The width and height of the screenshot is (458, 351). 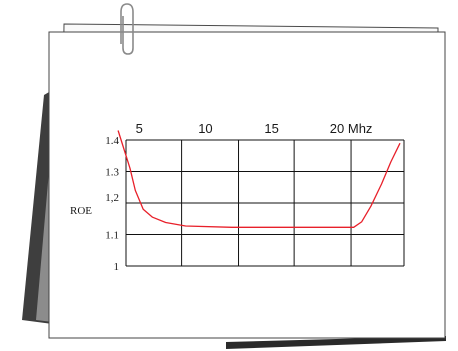 What do you see at coordinates (127, 29) in the screenshot?
I see `paperclip-icon` at bounding box center [127, 29].